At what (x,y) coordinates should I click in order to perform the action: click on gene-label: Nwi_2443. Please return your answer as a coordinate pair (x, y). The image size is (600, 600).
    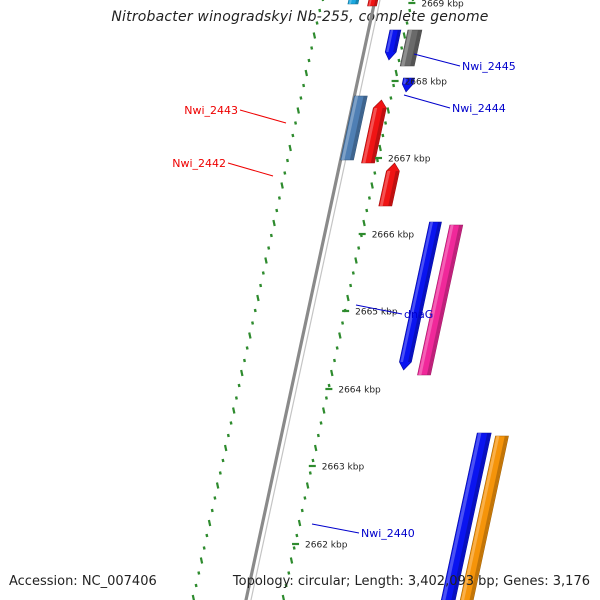
    Looking at the image, I should click on (211, 110).